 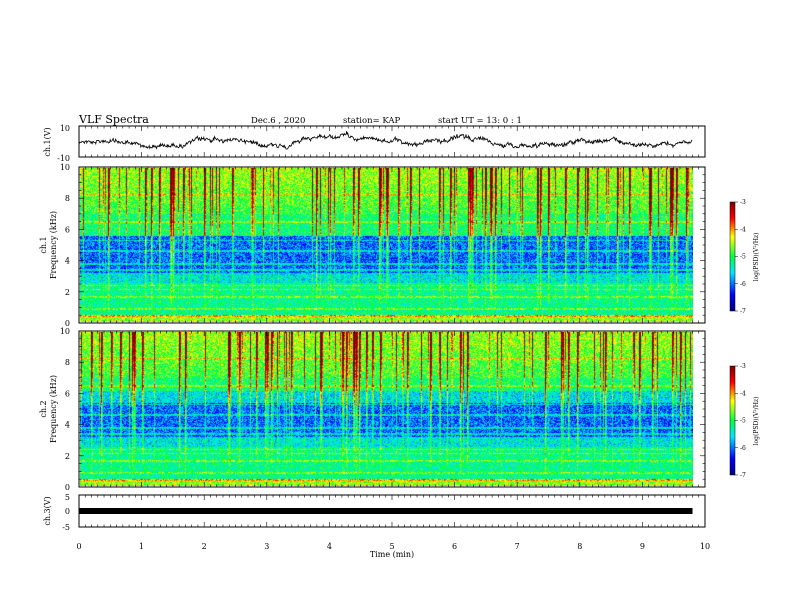 What do you see at coordinates (141, 546) in the screenshot?
I see `time-tick-label: 1` at bounding box center [141, 546].